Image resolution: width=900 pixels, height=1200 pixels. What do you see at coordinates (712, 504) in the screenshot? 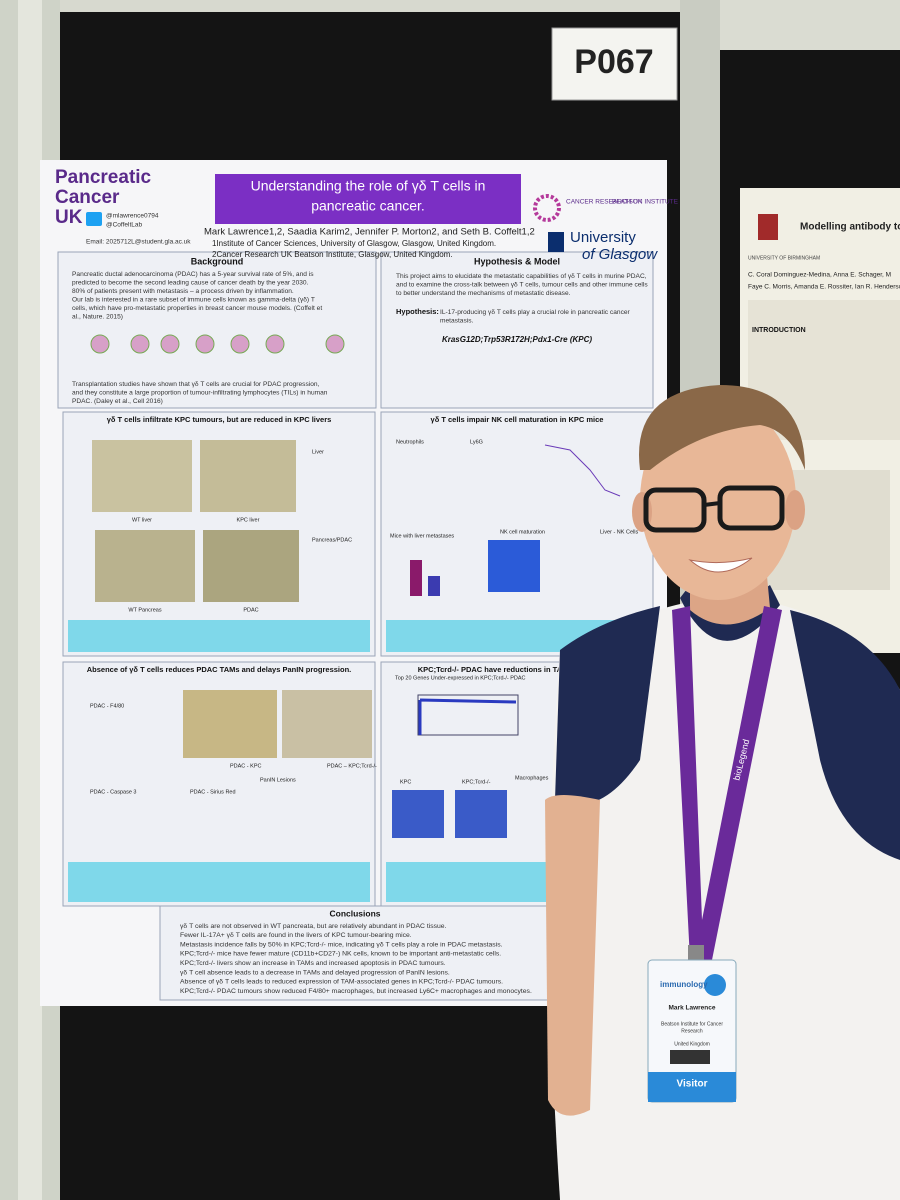
I see `glasses-bridge` at bounding box center [712, 504].